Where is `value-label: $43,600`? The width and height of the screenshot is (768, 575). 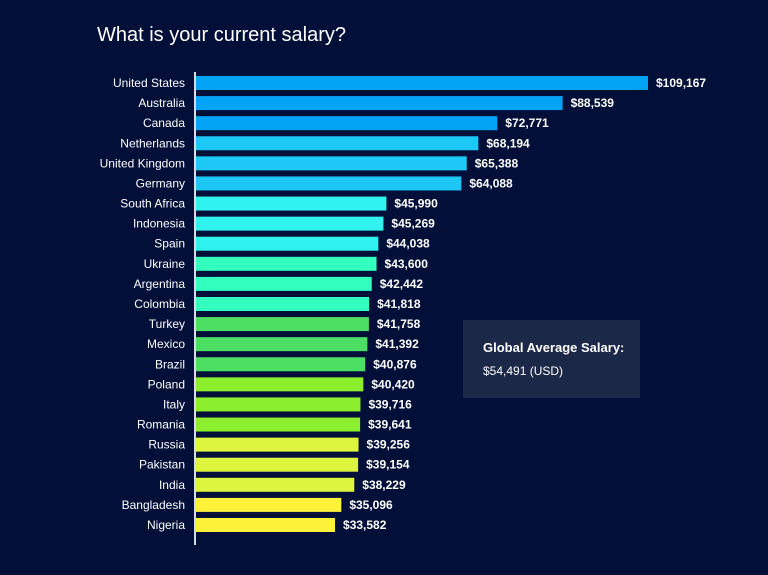
value-label: $43,600 is located at coordinates (407, 264).